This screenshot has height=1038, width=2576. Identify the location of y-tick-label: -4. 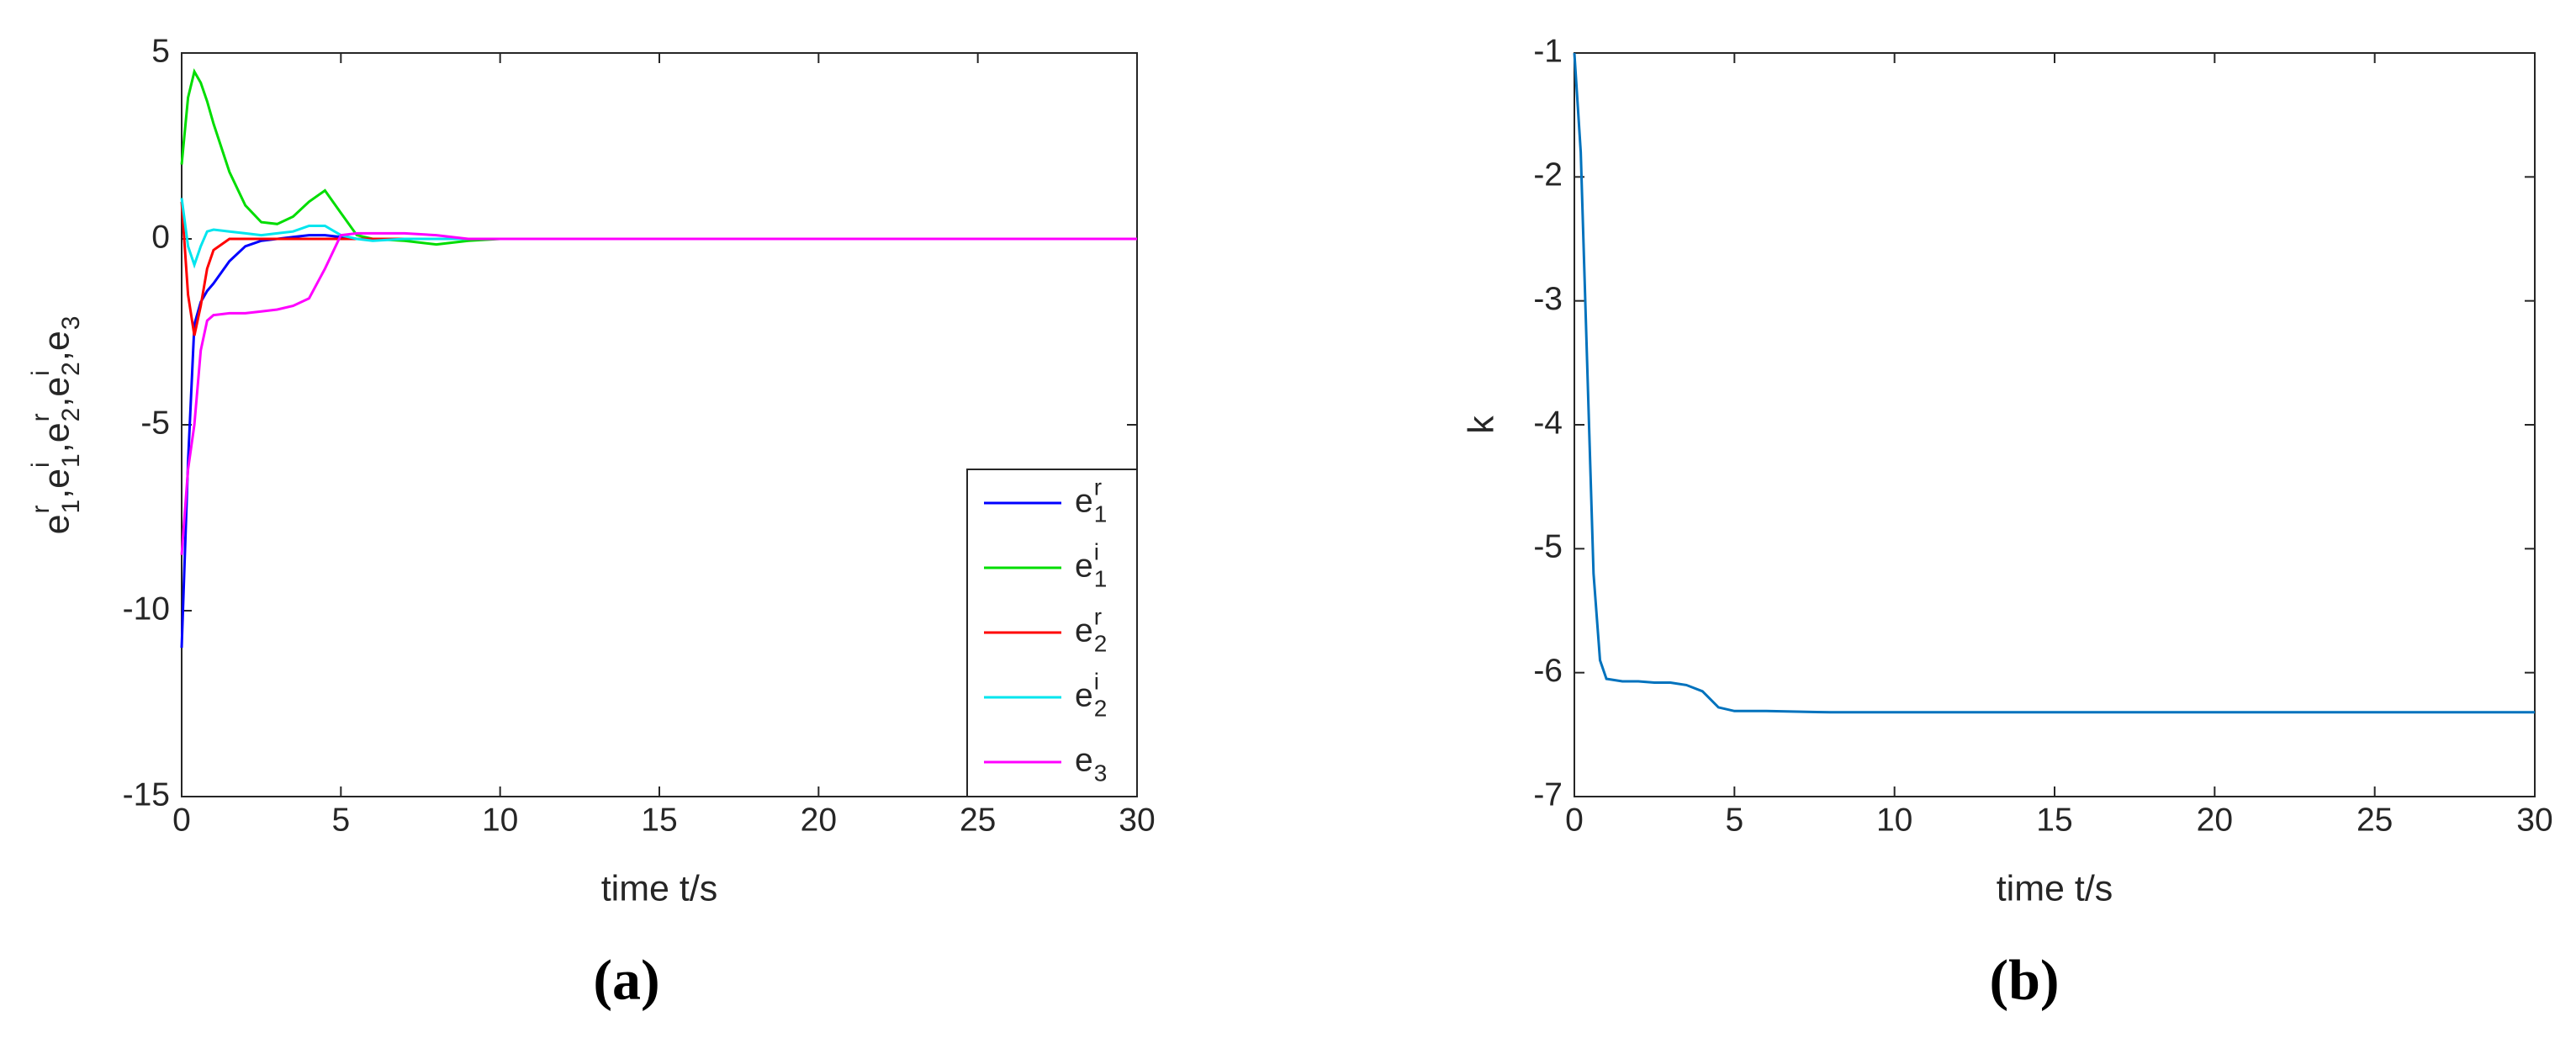
(1548, 423).